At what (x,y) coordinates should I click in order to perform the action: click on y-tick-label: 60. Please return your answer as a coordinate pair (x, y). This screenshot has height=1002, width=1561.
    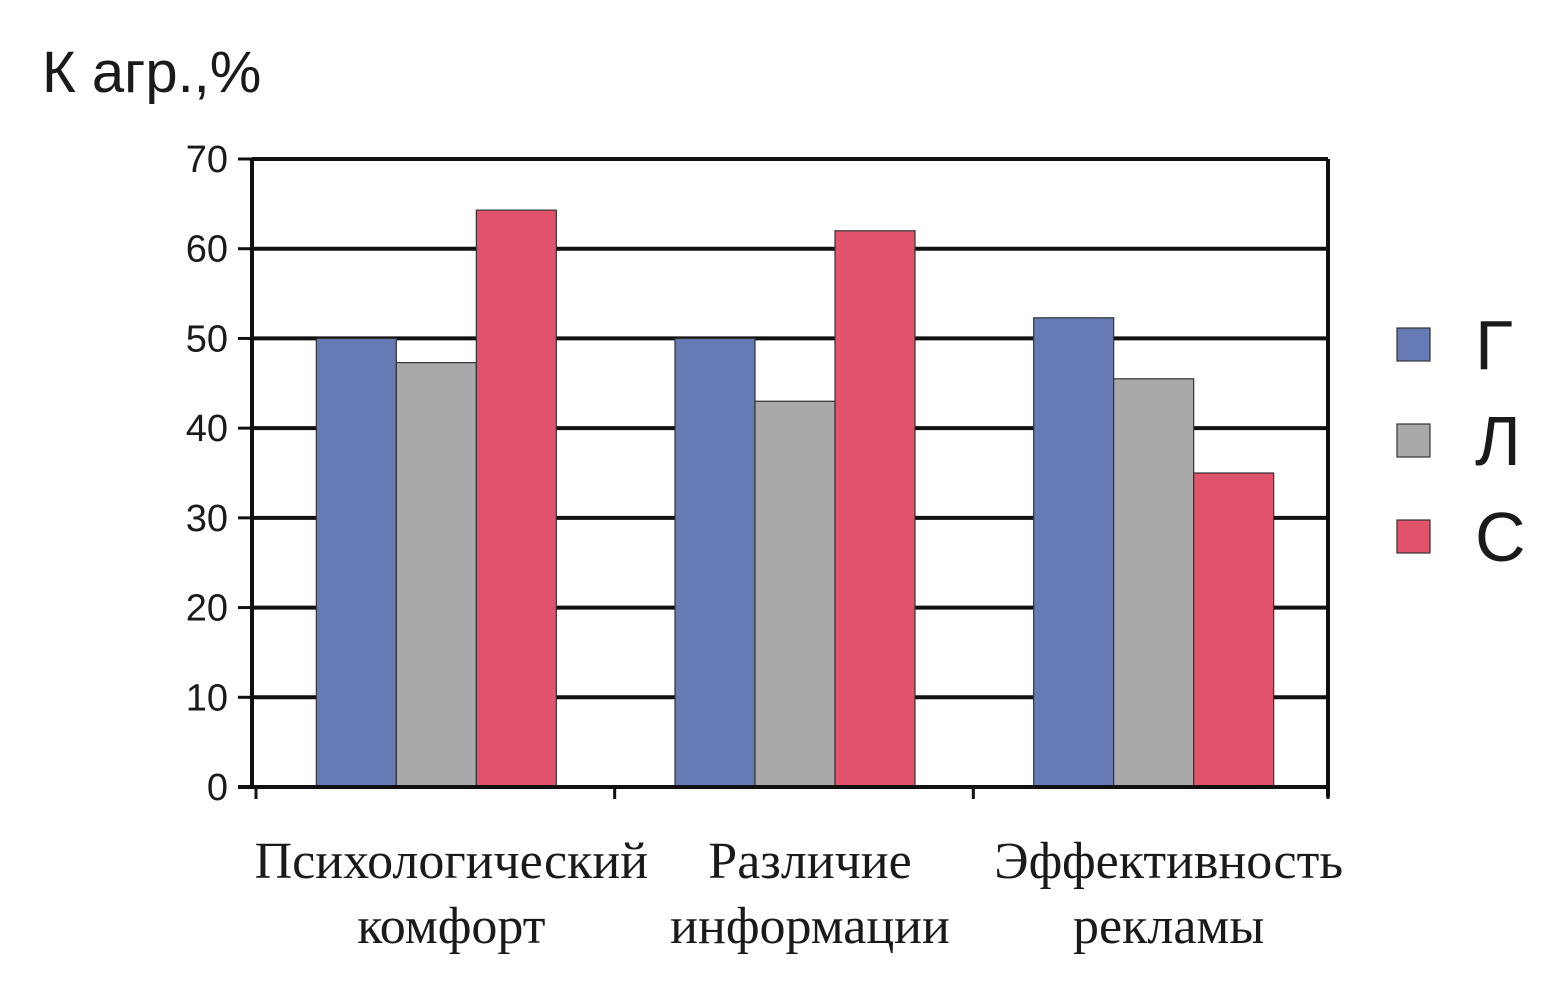
    Looking at the image, I should click on (207, 250).